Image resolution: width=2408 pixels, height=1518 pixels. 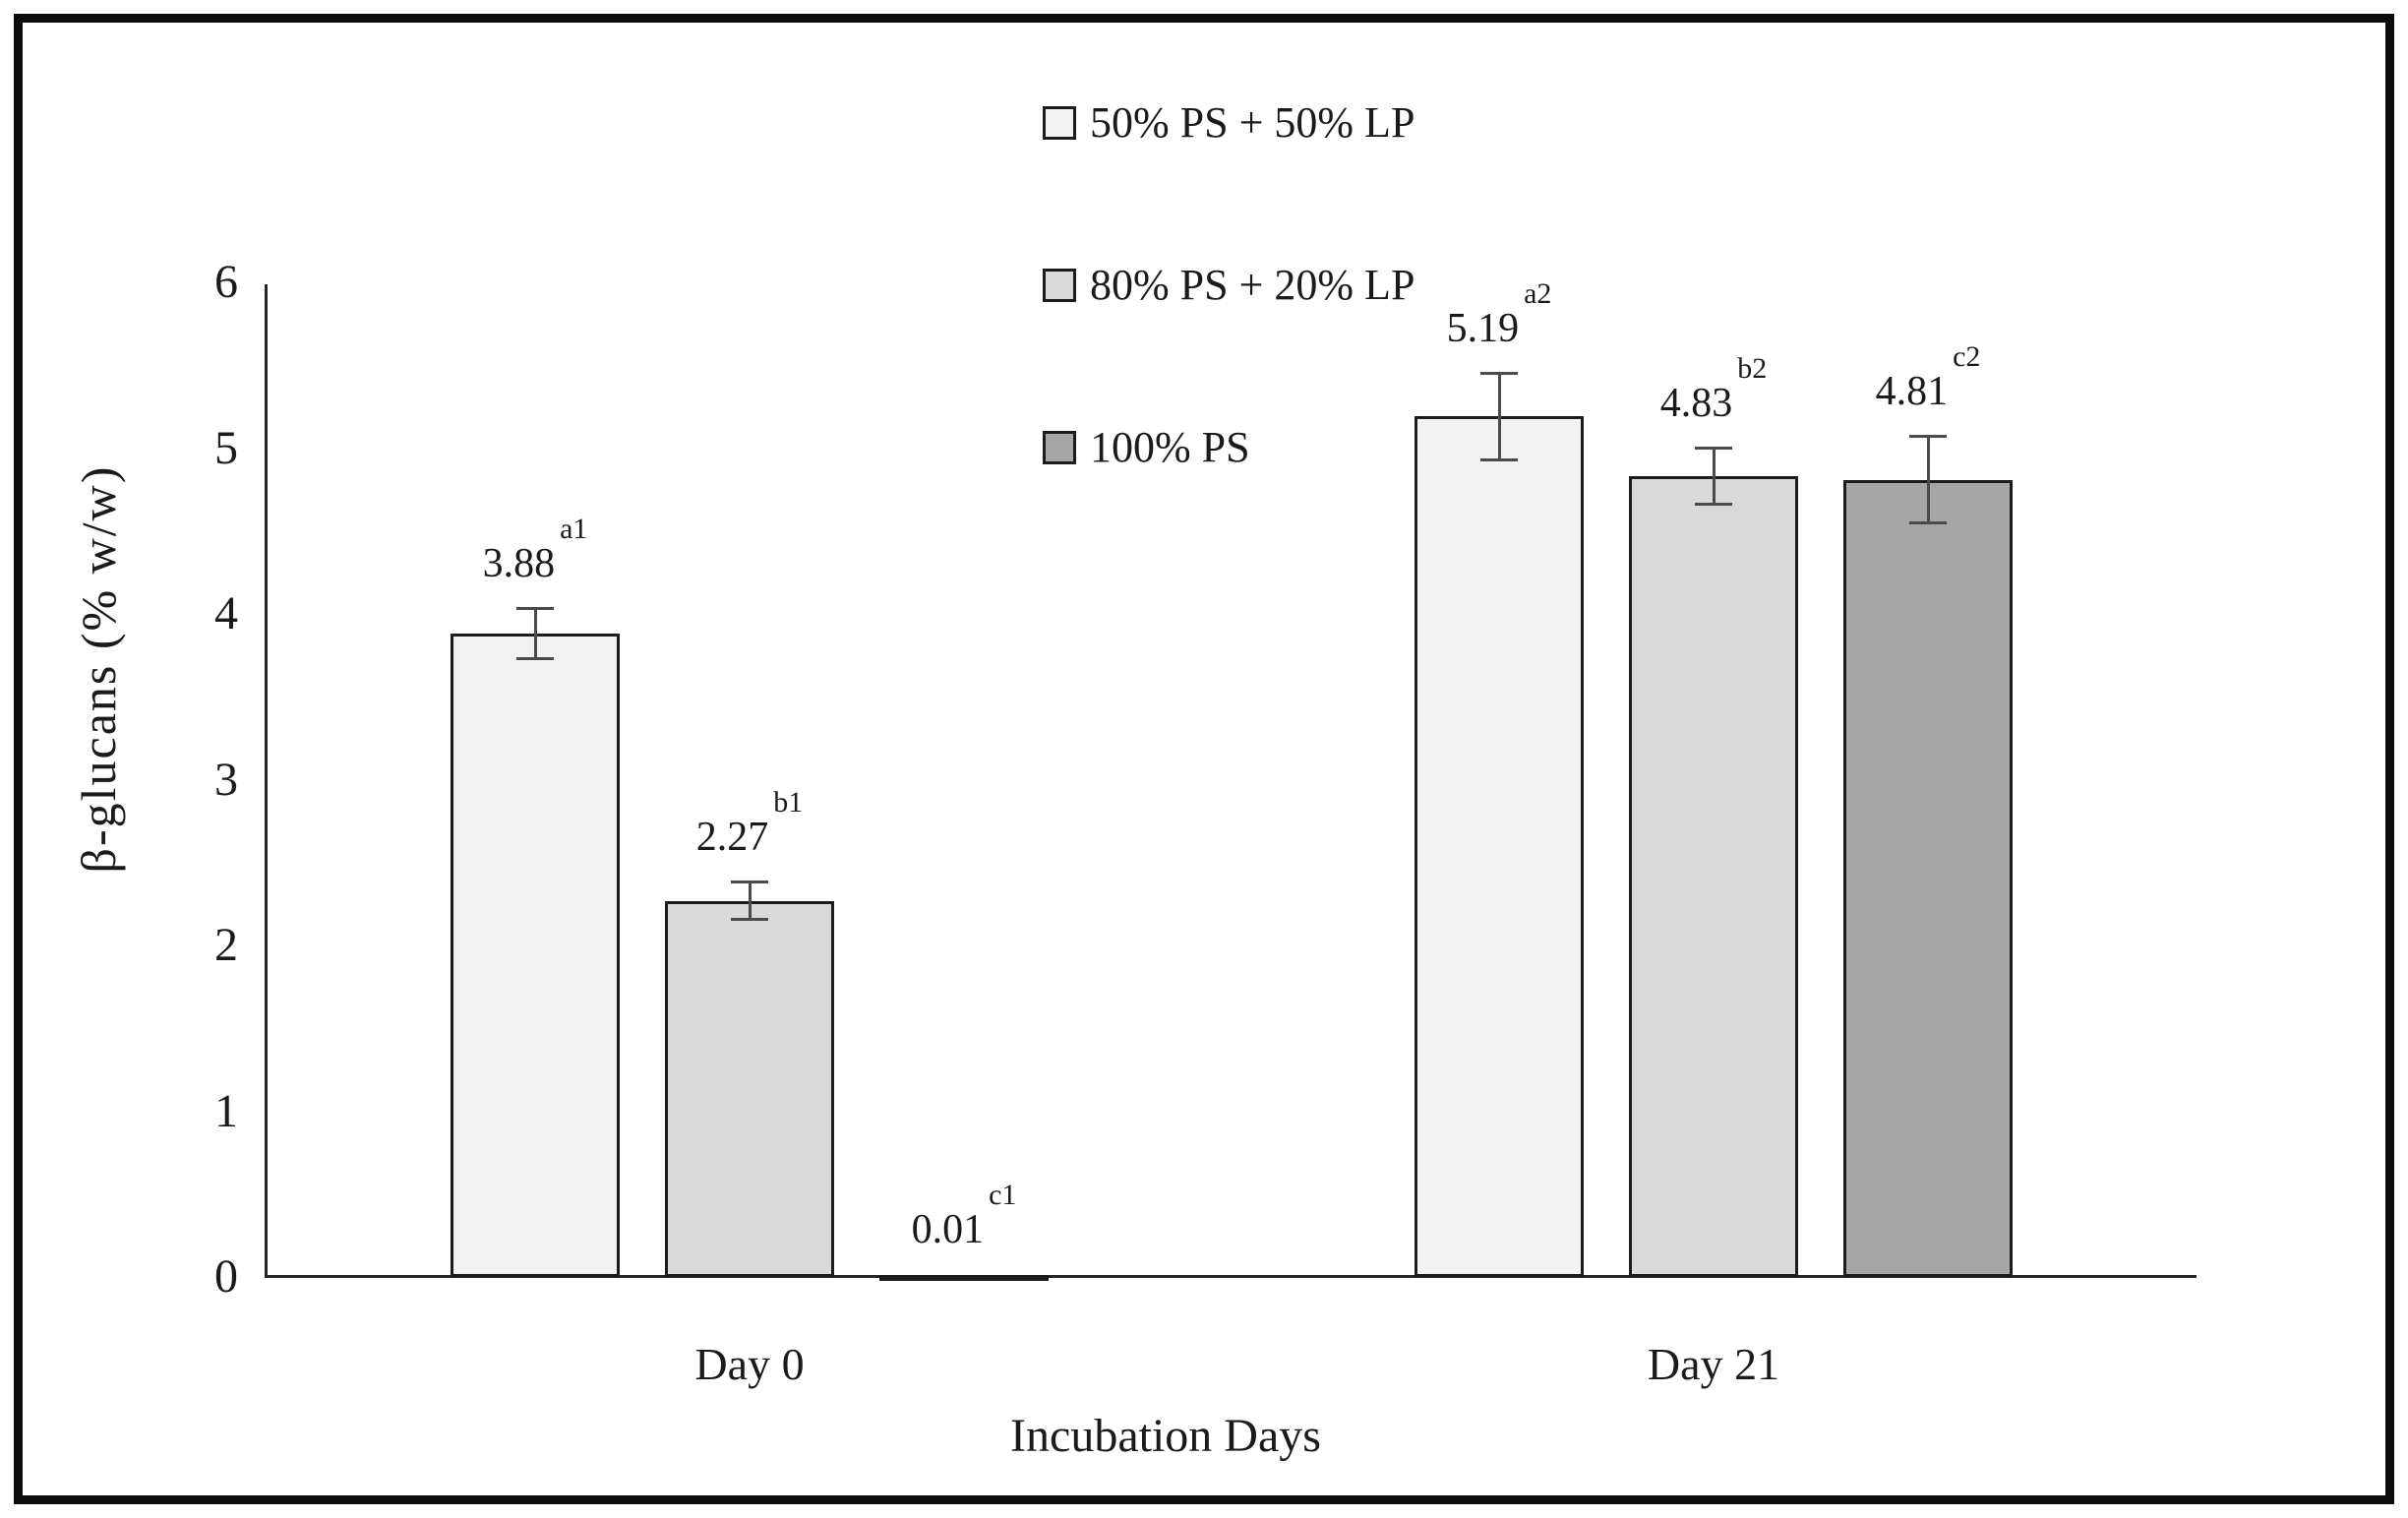 I want to click on significance-label: b2, so click(x=1752, y=368).